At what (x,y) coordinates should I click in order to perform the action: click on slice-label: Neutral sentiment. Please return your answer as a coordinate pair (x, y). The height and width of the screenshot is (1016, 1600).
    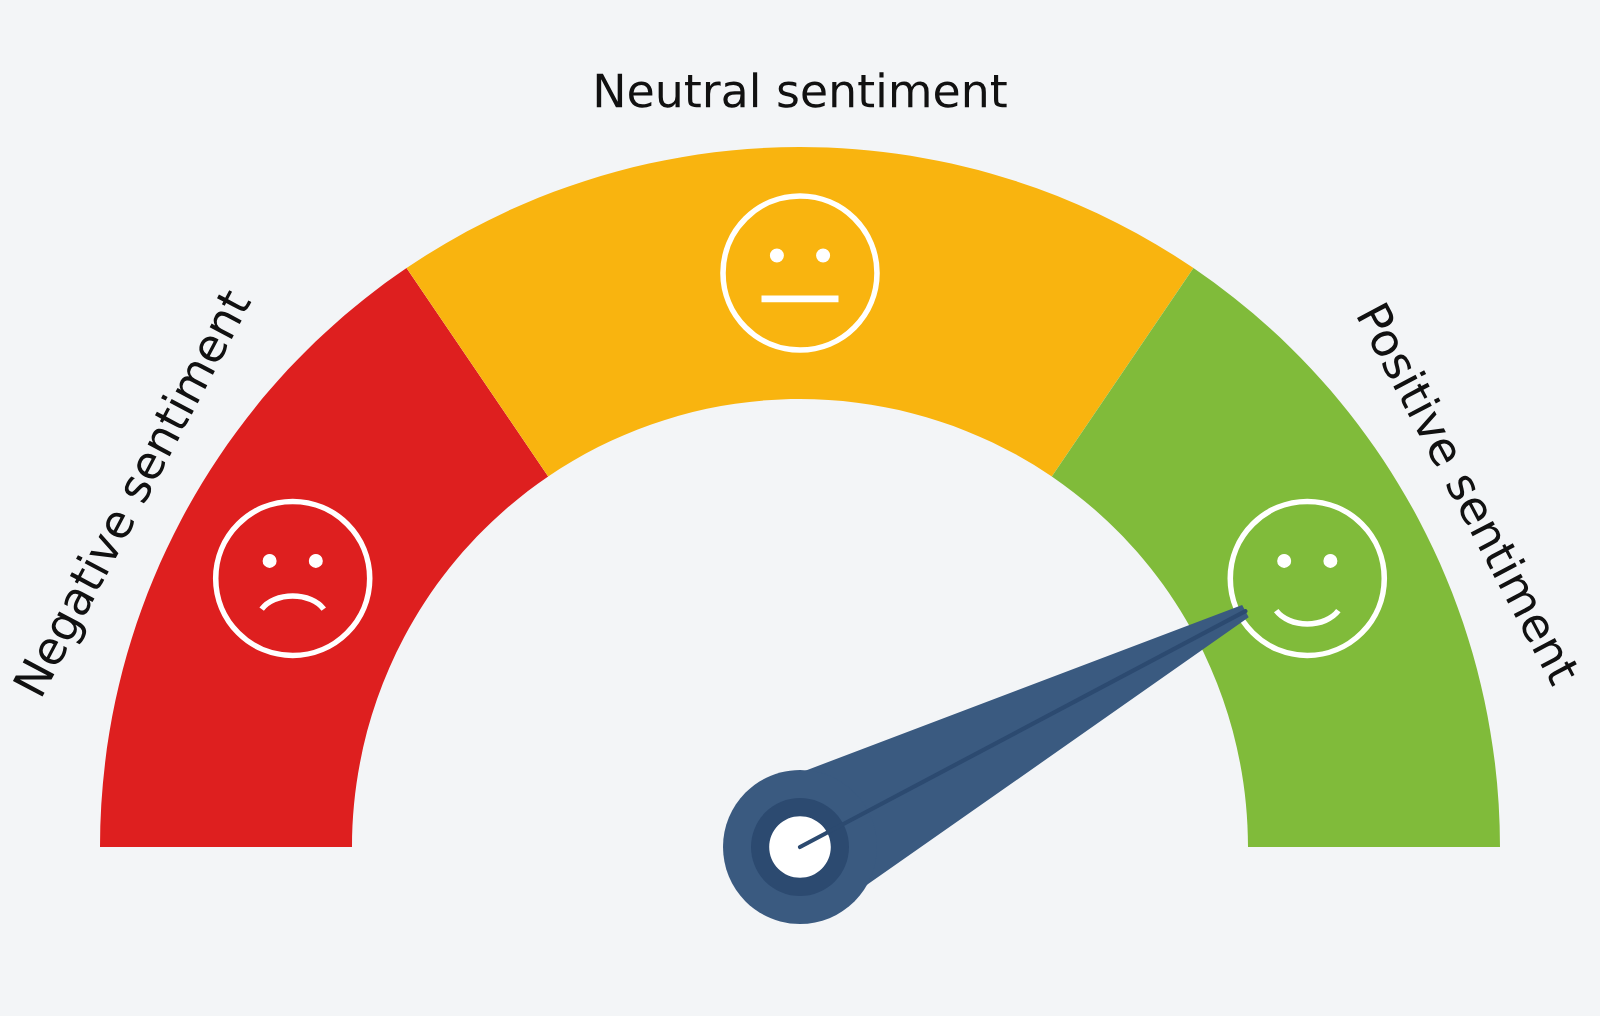
    Looking at the image, I should click on (801, 90).